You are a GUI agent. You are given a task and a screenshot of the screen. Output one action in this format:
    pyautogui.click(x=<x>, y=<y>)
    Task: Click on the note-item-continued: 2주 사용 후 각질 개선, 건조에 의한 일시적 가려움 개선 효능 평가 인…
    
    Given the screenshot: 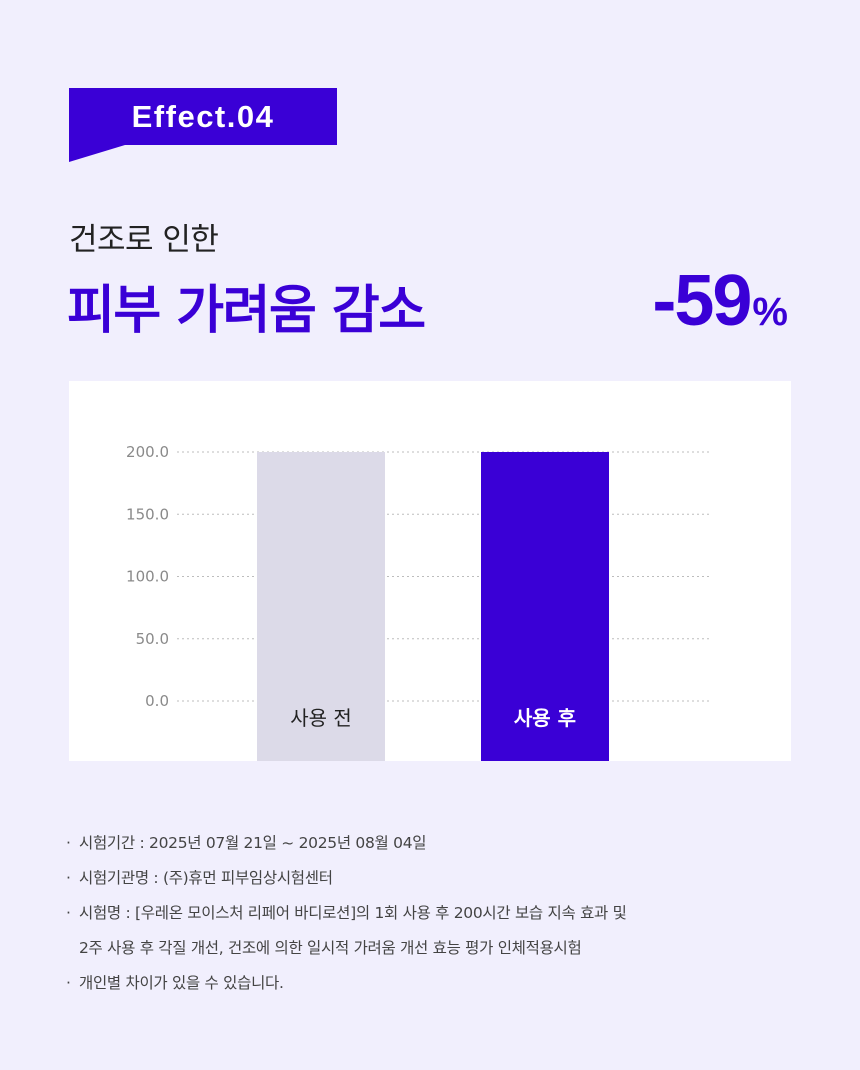 What is the action you would take?
    pyautogui.click(x=346, y=948)
    